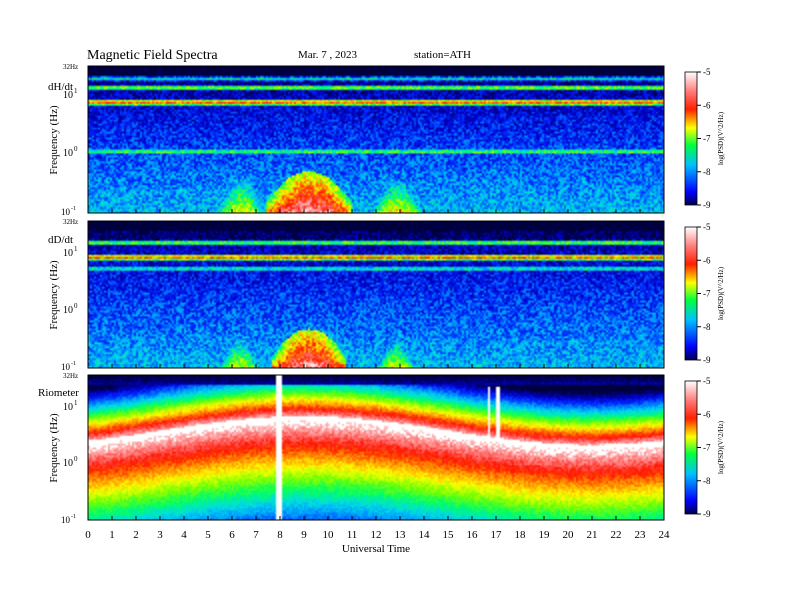 The width and height of the screenshot is (792, 612). Describe the element at coordinates (160, 535) in the screenshot. I see `x-tick-label: 3` at that location.